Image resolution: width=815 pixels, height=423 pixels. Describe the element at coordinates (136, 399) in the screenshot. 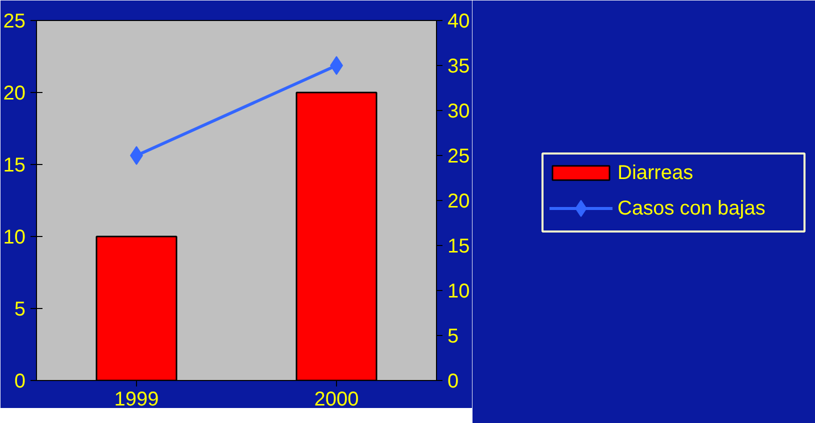

I see `x-tick-label: 1999` at that location.